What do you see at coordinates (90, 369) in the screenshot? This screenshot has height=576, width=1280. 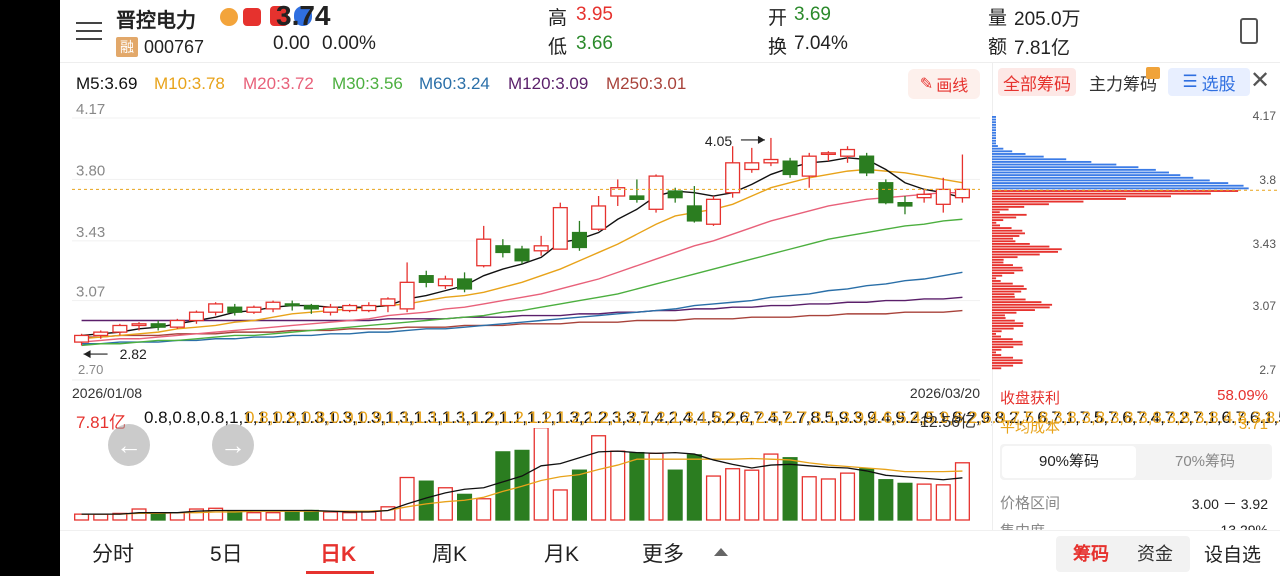 I see `y-tick-min: 2.70` at bounding box center [90, 369].